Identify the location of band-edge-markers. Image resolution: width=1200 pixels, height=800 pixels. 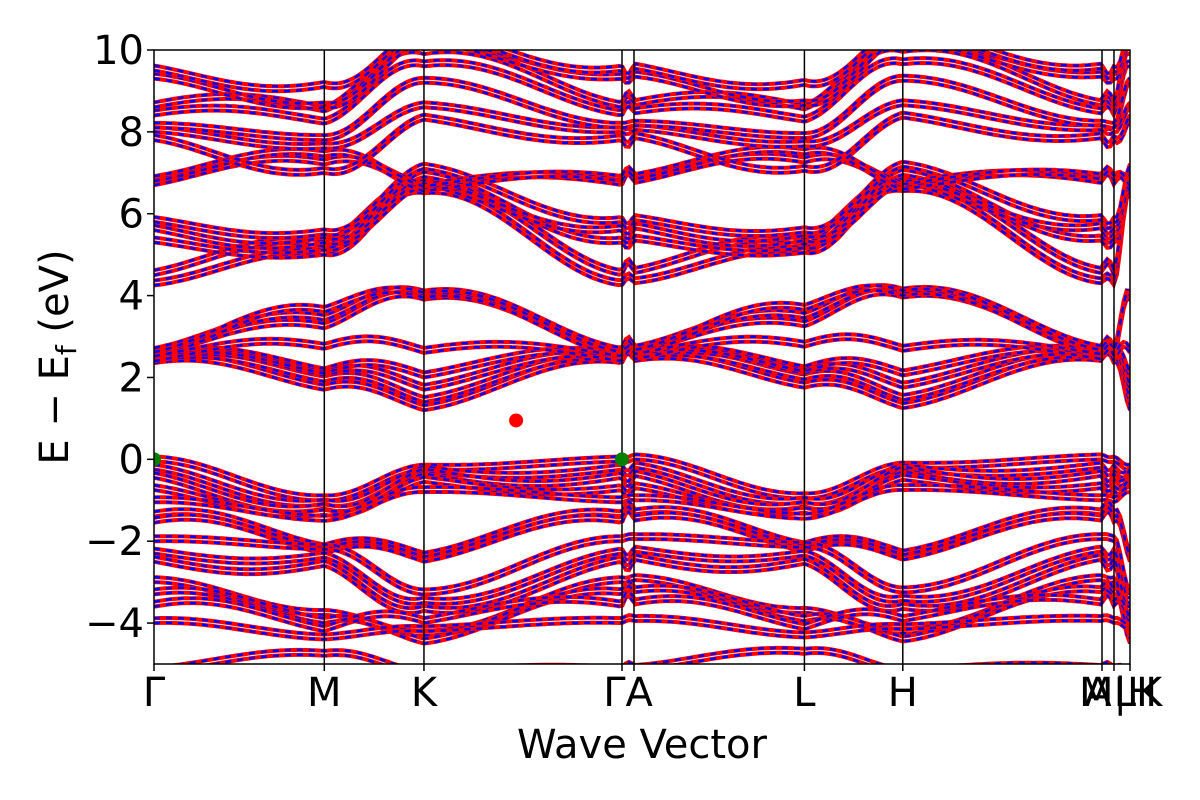
(391, 440).